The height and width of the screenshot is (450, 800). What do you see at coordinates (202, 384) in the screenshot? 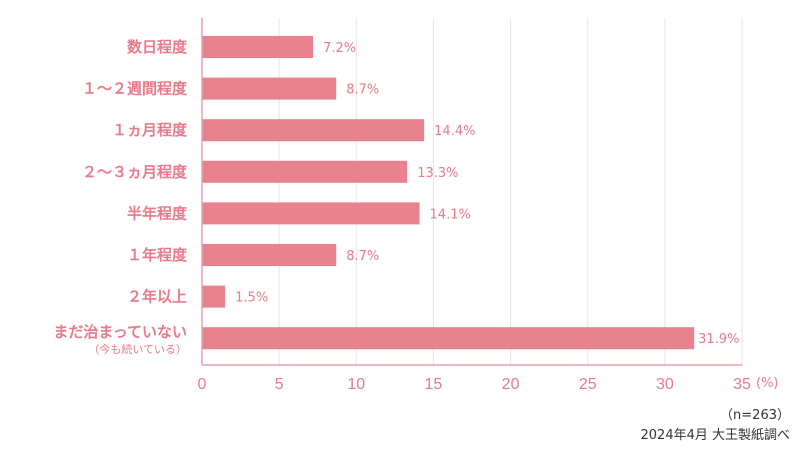
I see `x-tick-label: 0` at bounding box center [202, 384].